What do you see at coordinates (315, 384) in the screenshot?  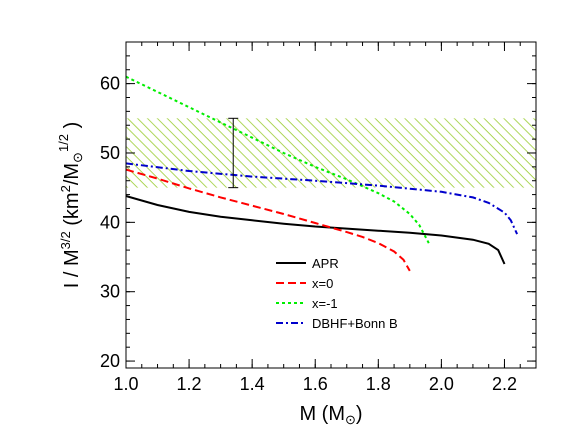 I see `x-tick-label: 1.6` at bounding box center [315, 384].